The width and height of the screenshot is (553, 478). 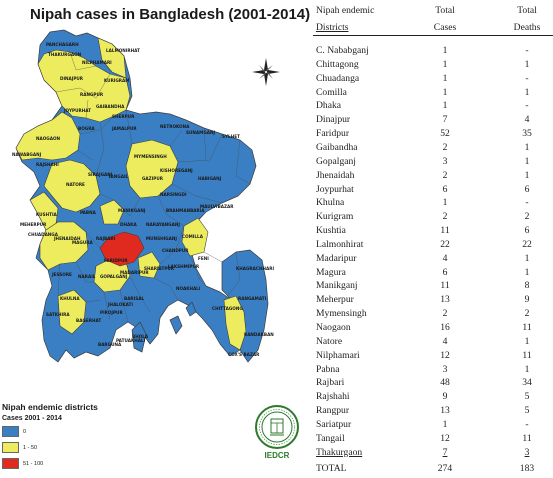 What do you see at coordinates (161, 238) in the screenshot?
I see `district-label: MUNSHIGANJ` at bounding box center [161, 238].